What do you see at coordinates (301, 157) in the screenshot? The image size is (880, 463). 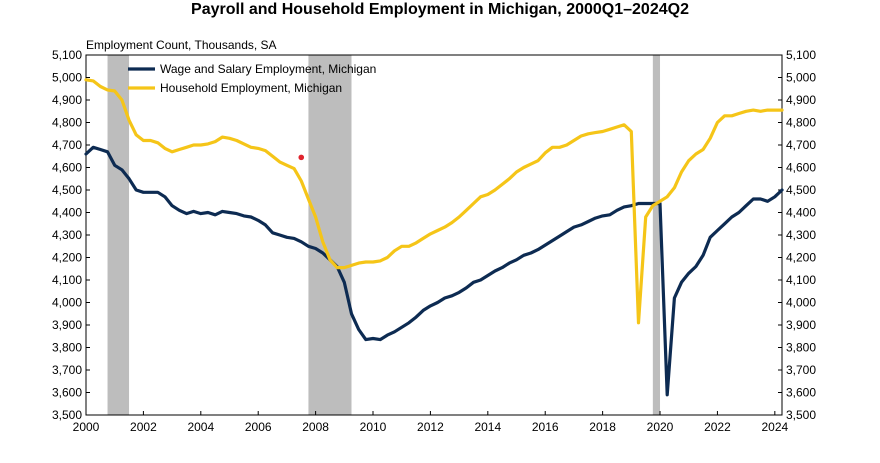 I see `series-marker-dot` at bounding box center [301, 157].